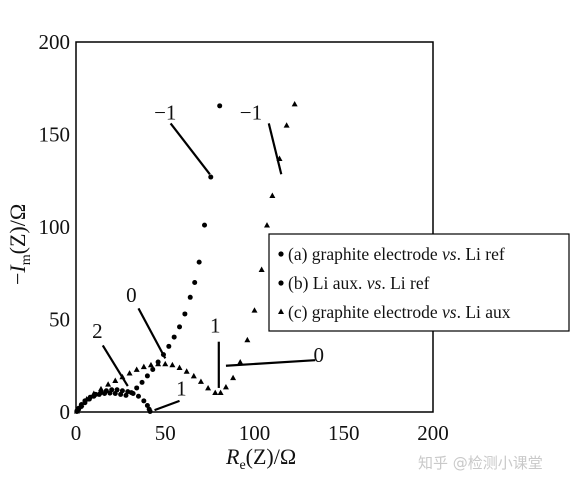 Image resolution: width=585 pixels, height=494 pixels. What do you see at coordinates (281, 254) in the screenshot?
I see `legend-marker-a` at bounding box center [281, 254].